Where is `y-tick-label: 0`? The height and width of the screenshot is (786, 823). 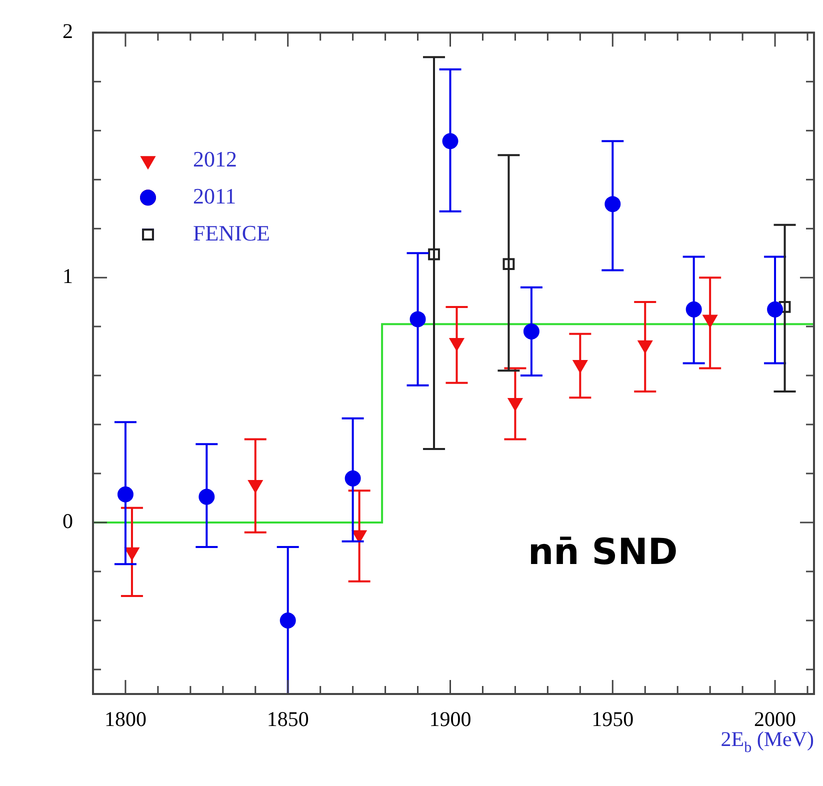
y-tick-label: 0 is located at coordinates (67, 521).